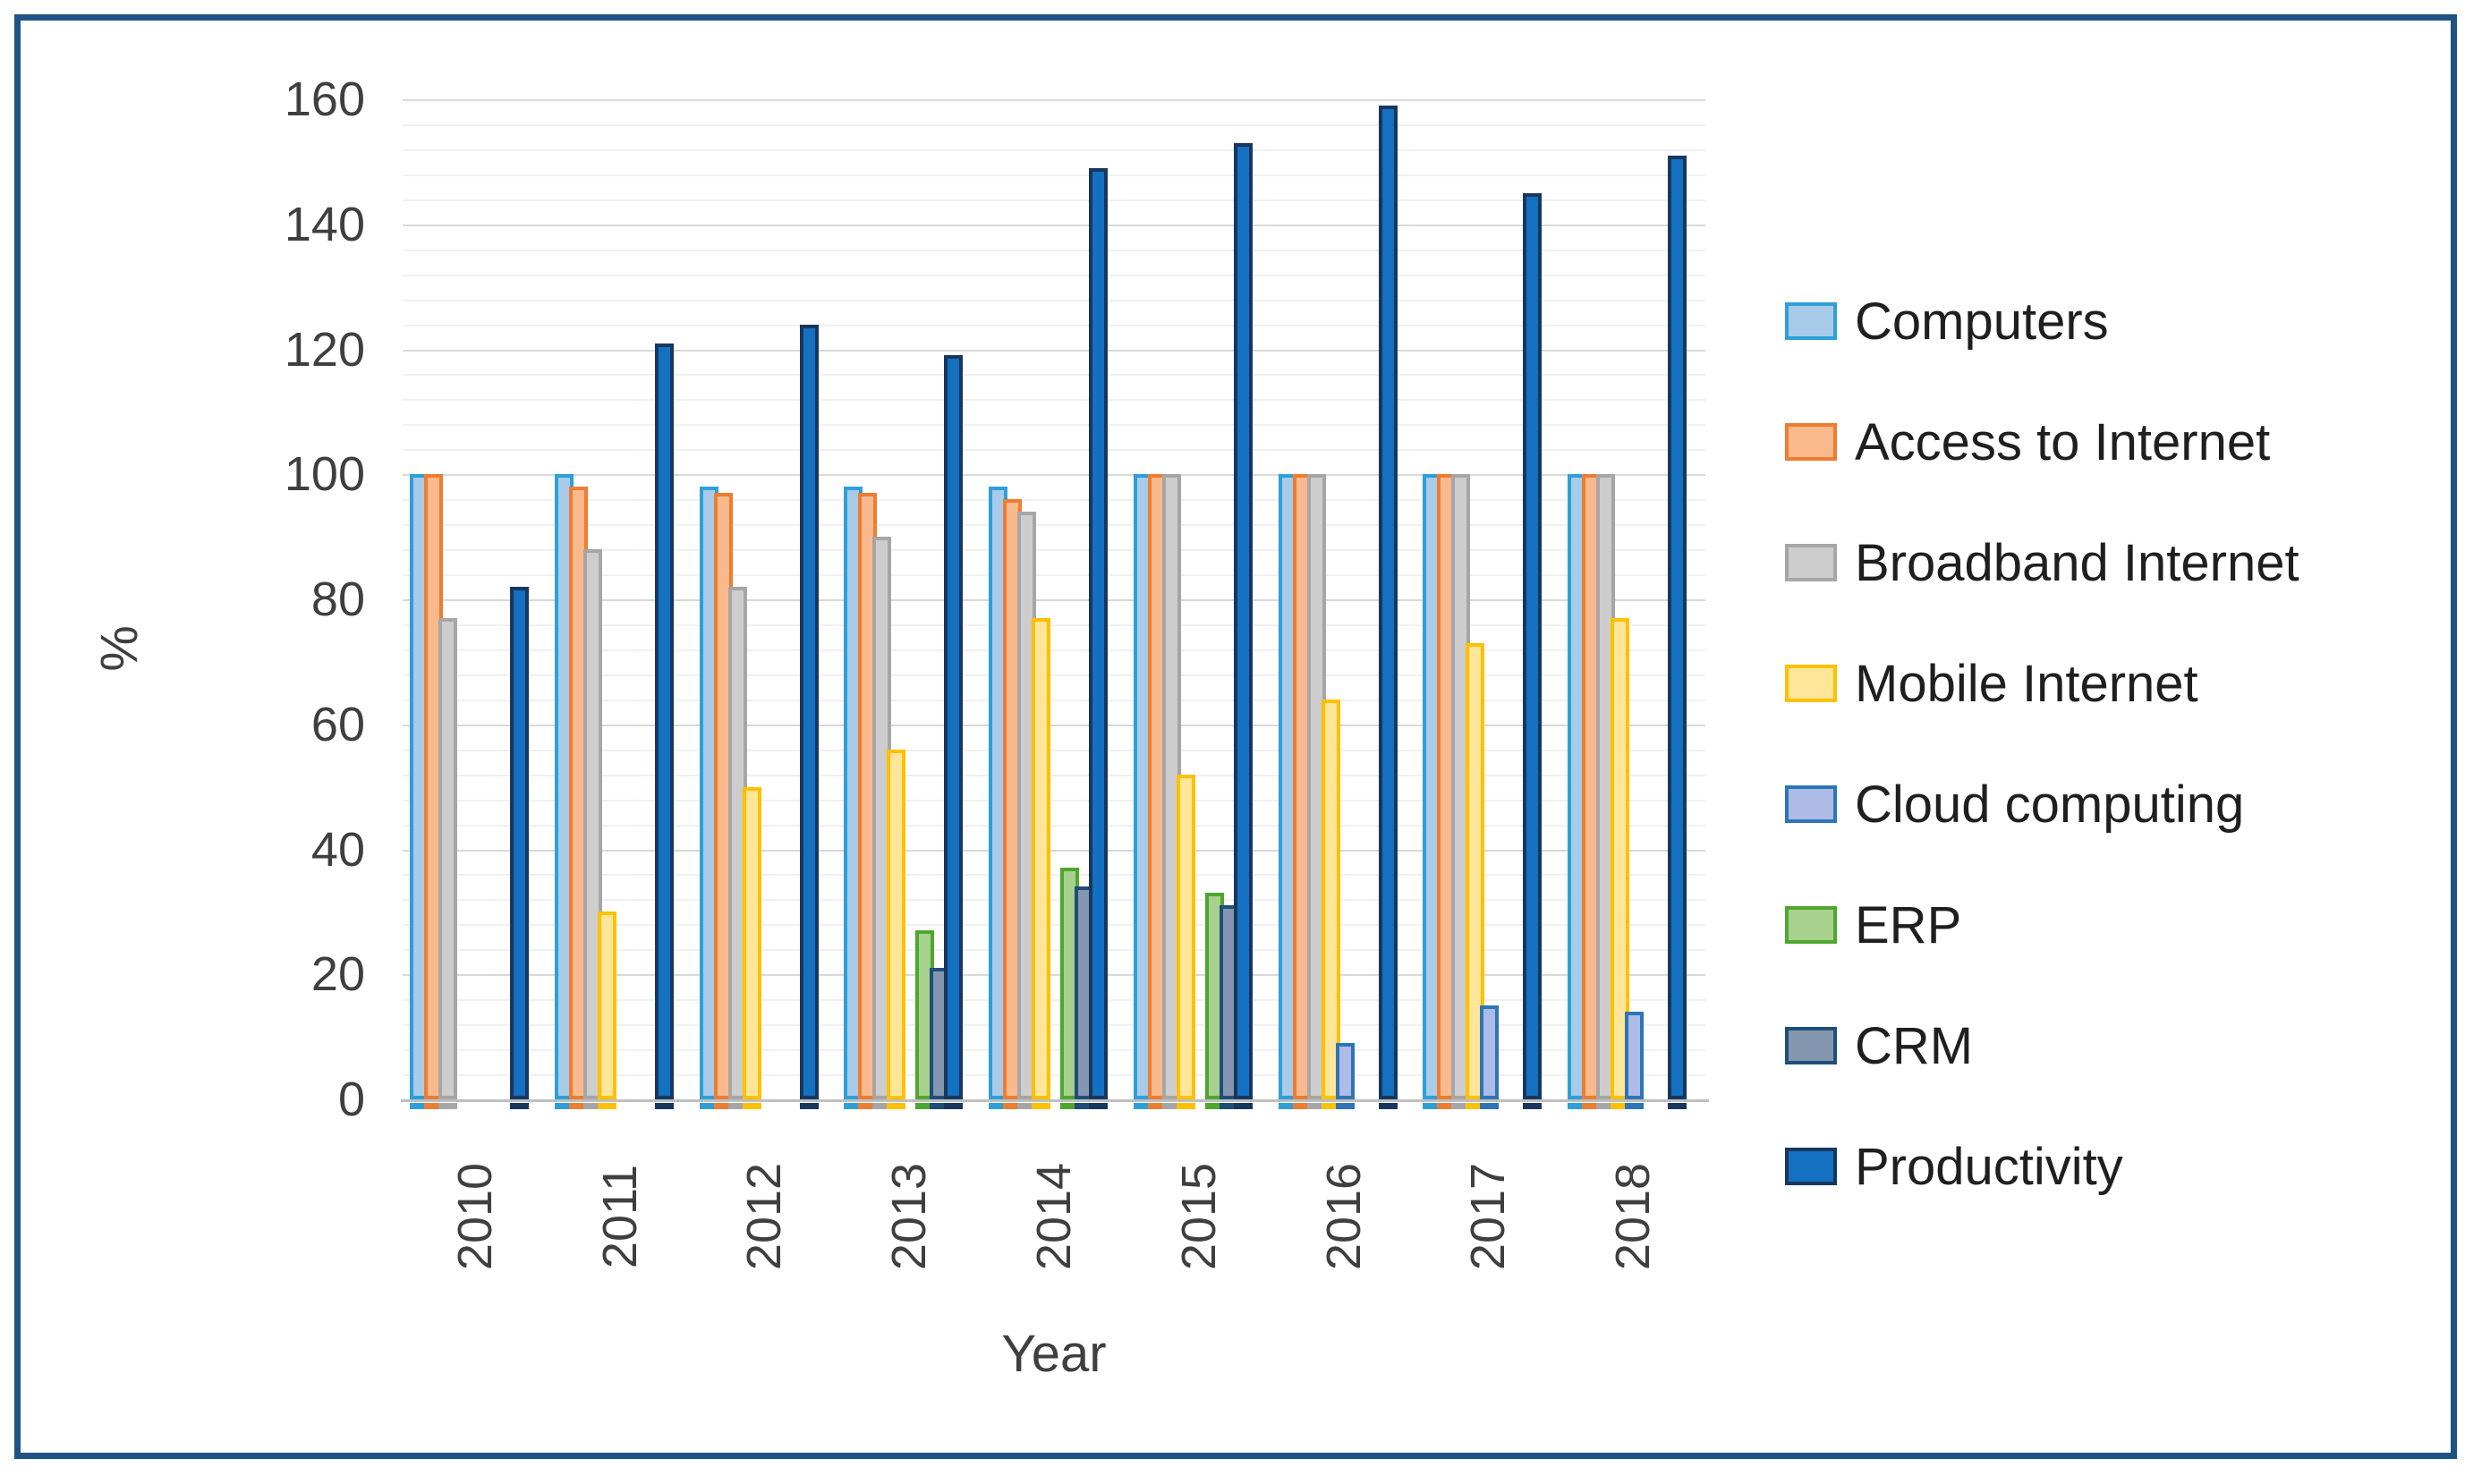  I want to click on bar-base-2013-broadband-internet, so click(882, 1106).